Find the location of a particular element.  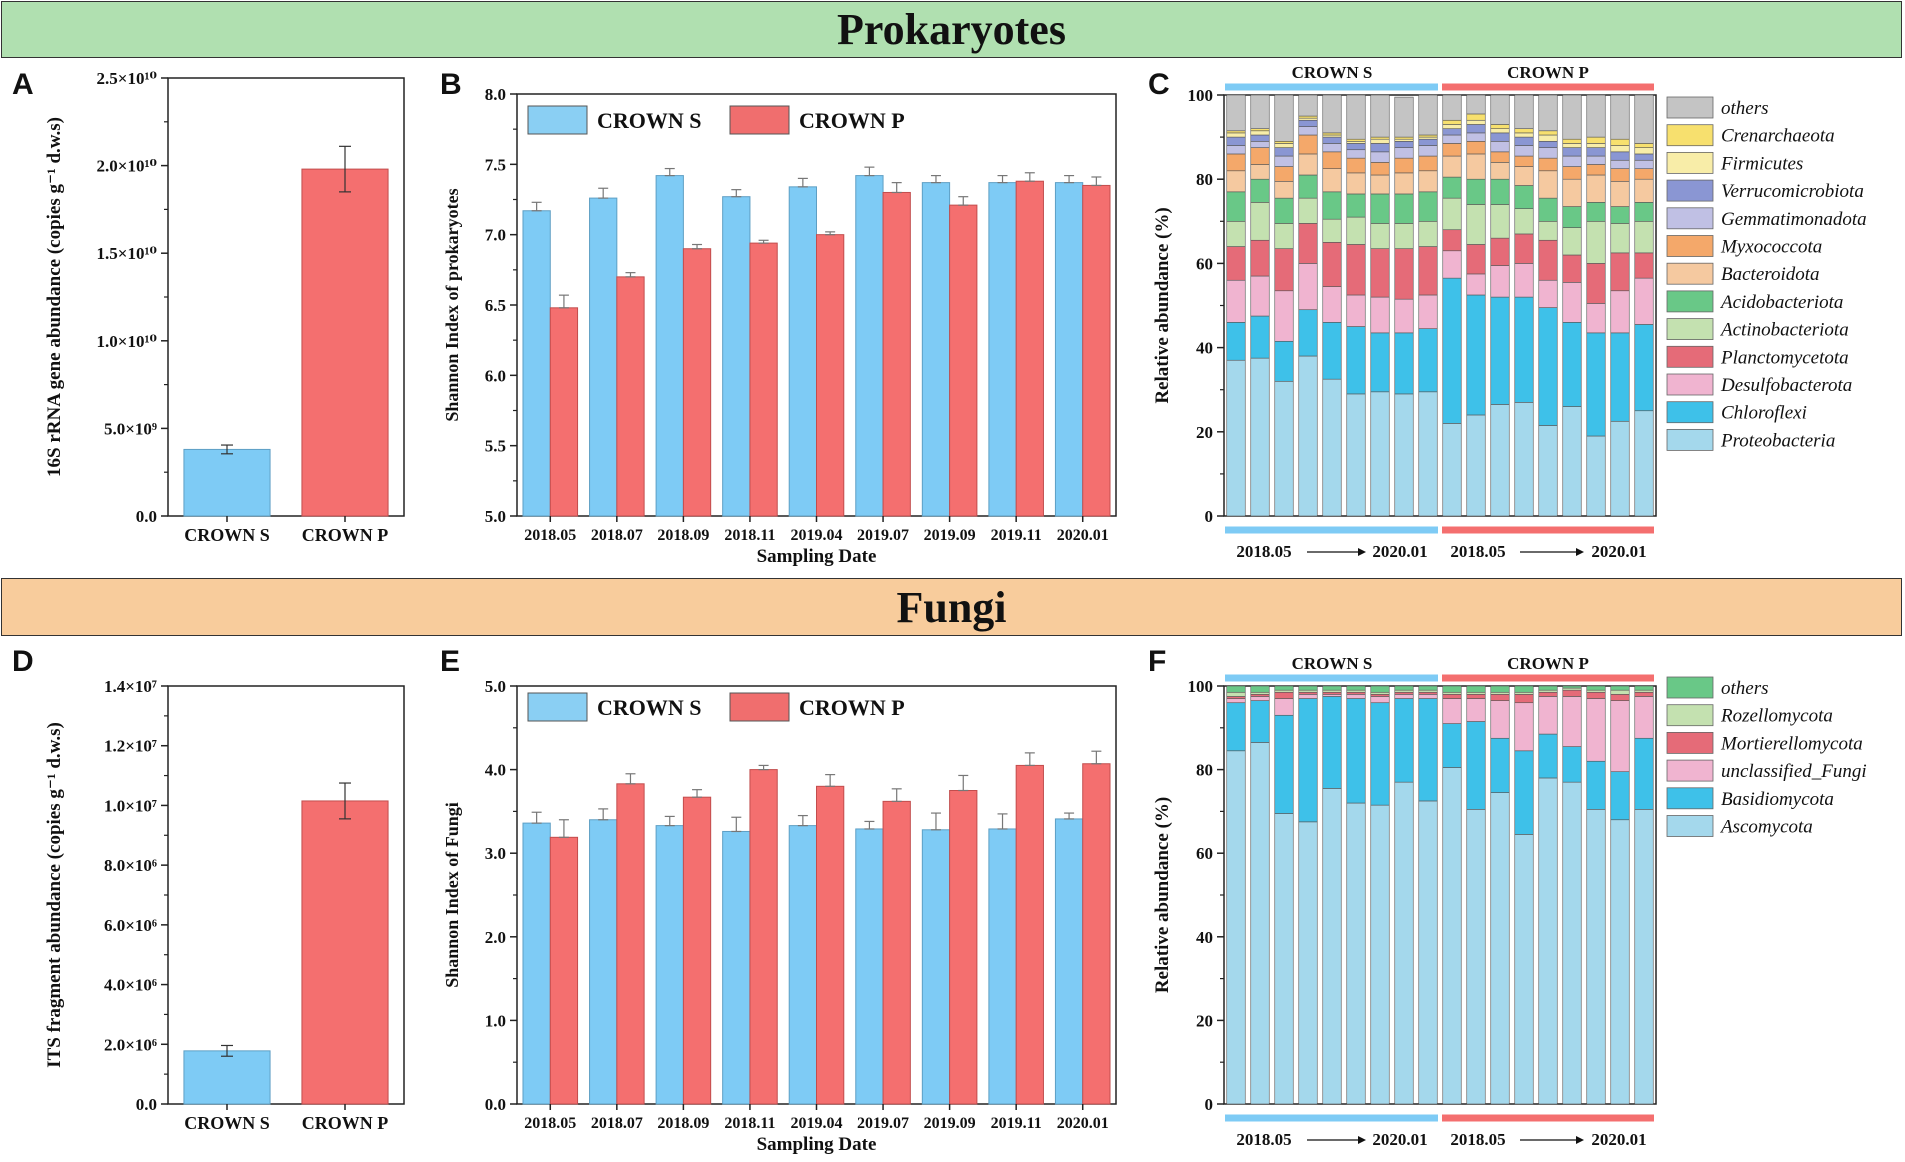

x-axis-label: Sampling Date is located at coordinates (817, 556).